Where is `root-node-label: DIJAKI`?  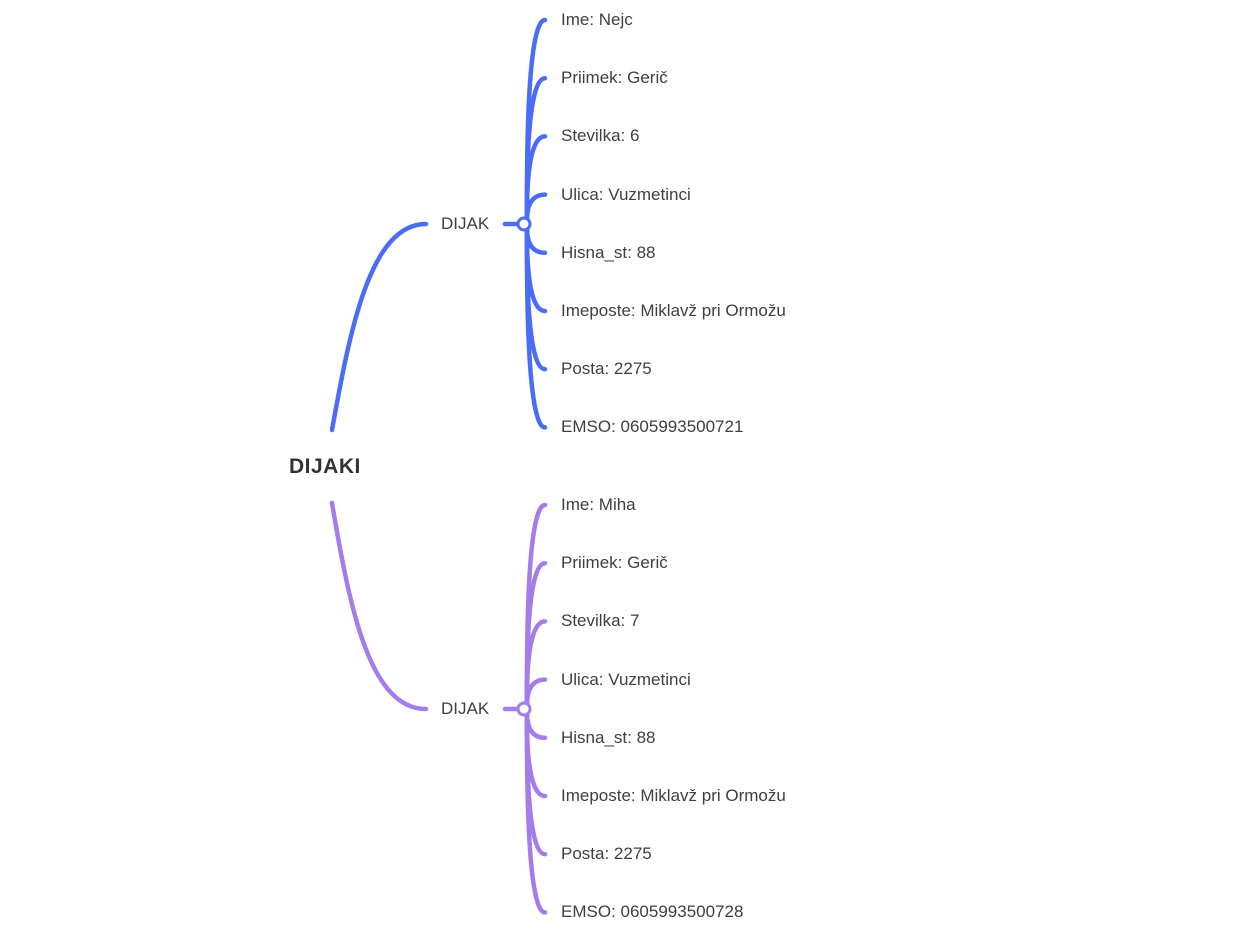 root-node-label: DIJAKI is located at coordinates (325, 466).